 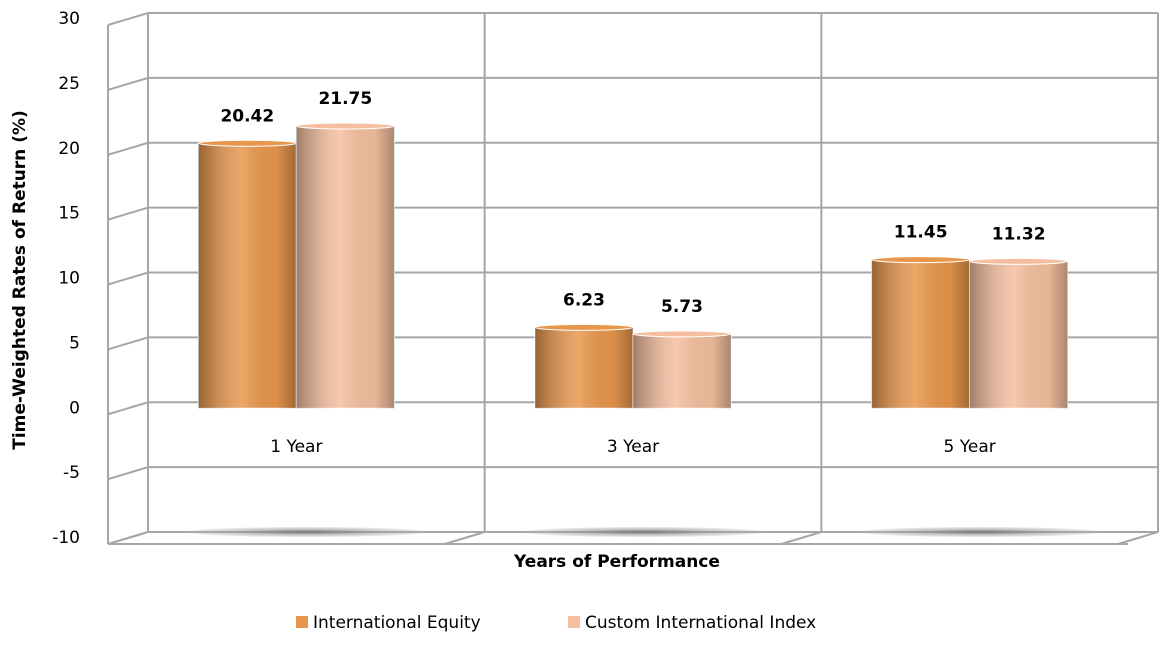 What do you see at coordinates (616, 562) in the screenshot?
I see `x-axis-title: Years of Performance` at bounding box center [616, 562].